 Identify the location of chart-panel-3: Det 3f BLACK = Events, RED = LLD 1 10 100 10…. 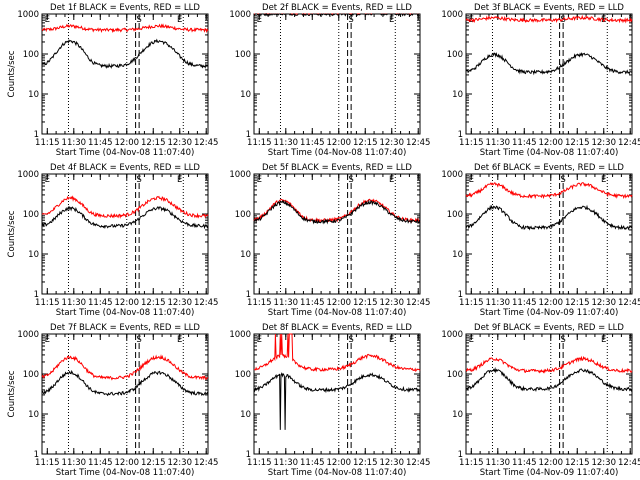
(540, 80).